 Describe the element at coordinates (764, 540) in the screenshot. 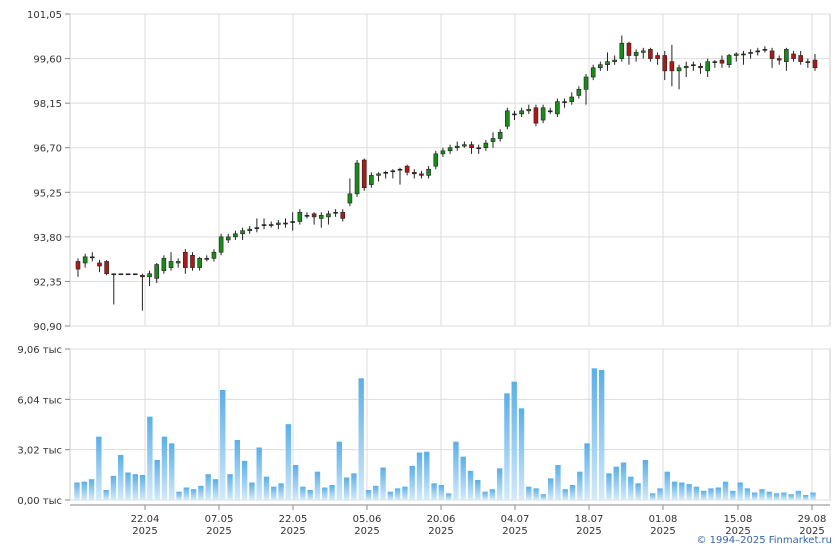

I see `copyright-label: © 1994–2025 Finmarket.ru` at that location.